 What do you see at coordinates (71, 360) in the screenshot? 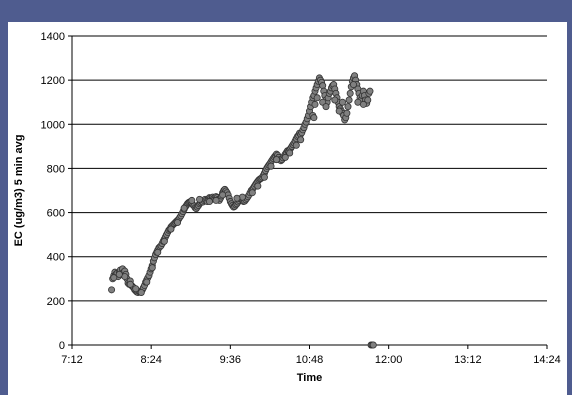
I see `x-tick-label: 7:12` at bounding box center [71, 360].